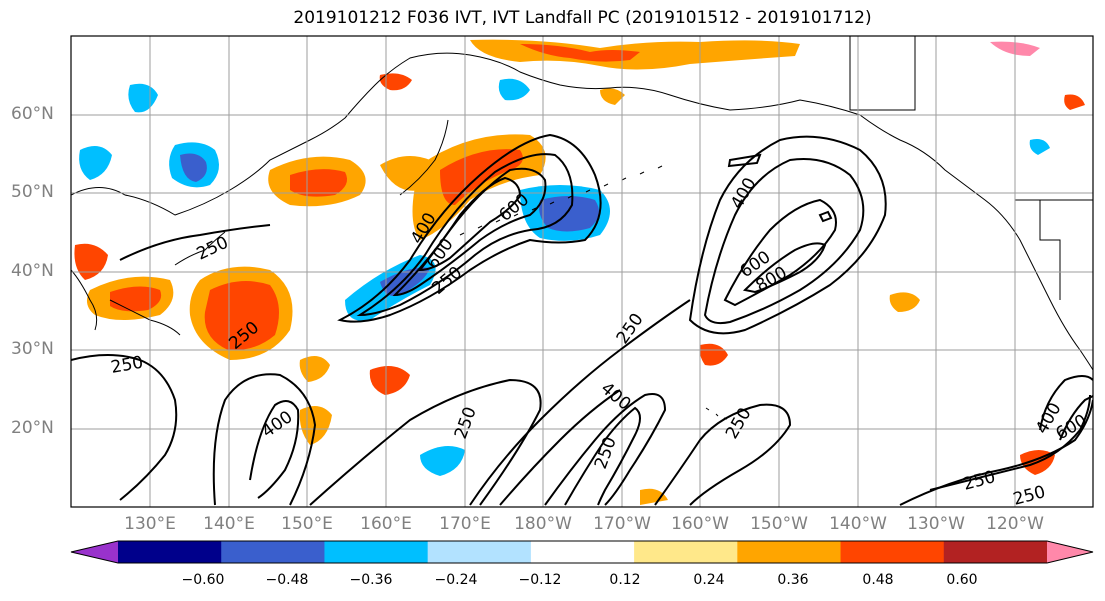 The height and width of the screenshot is (601, 1105). I want to click on lat-label: 60°N, so click(32, 114).